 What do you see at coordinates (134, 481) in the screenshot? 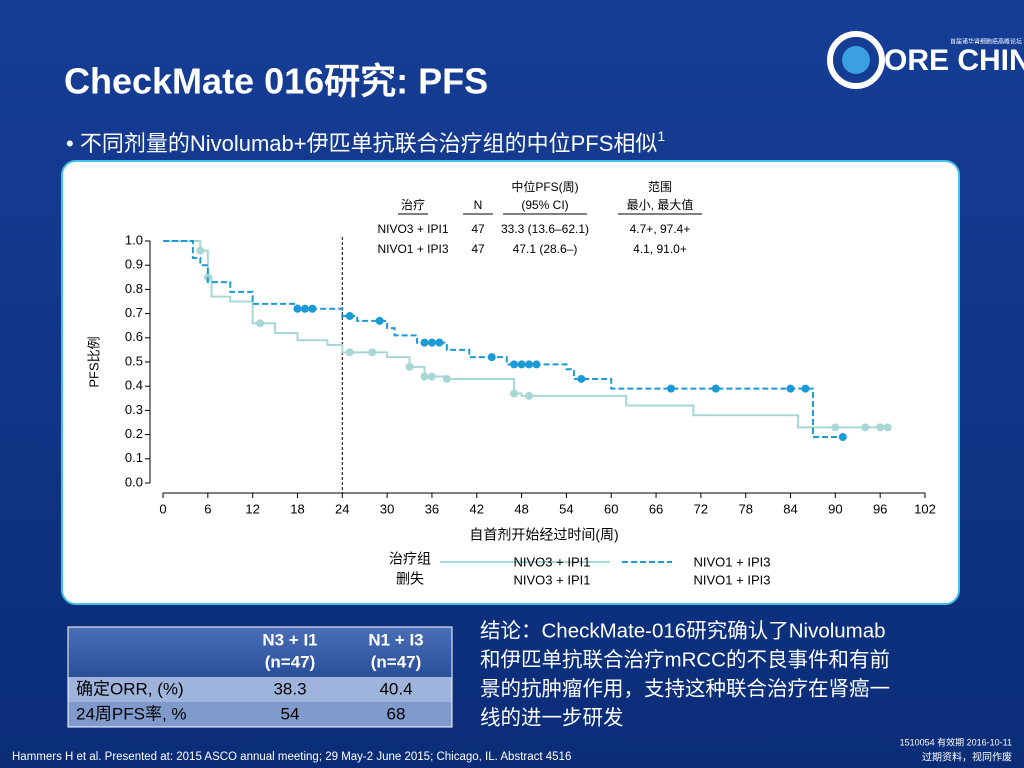
I see `y-tick-label: 0.0` at bounding box center [134, 481].